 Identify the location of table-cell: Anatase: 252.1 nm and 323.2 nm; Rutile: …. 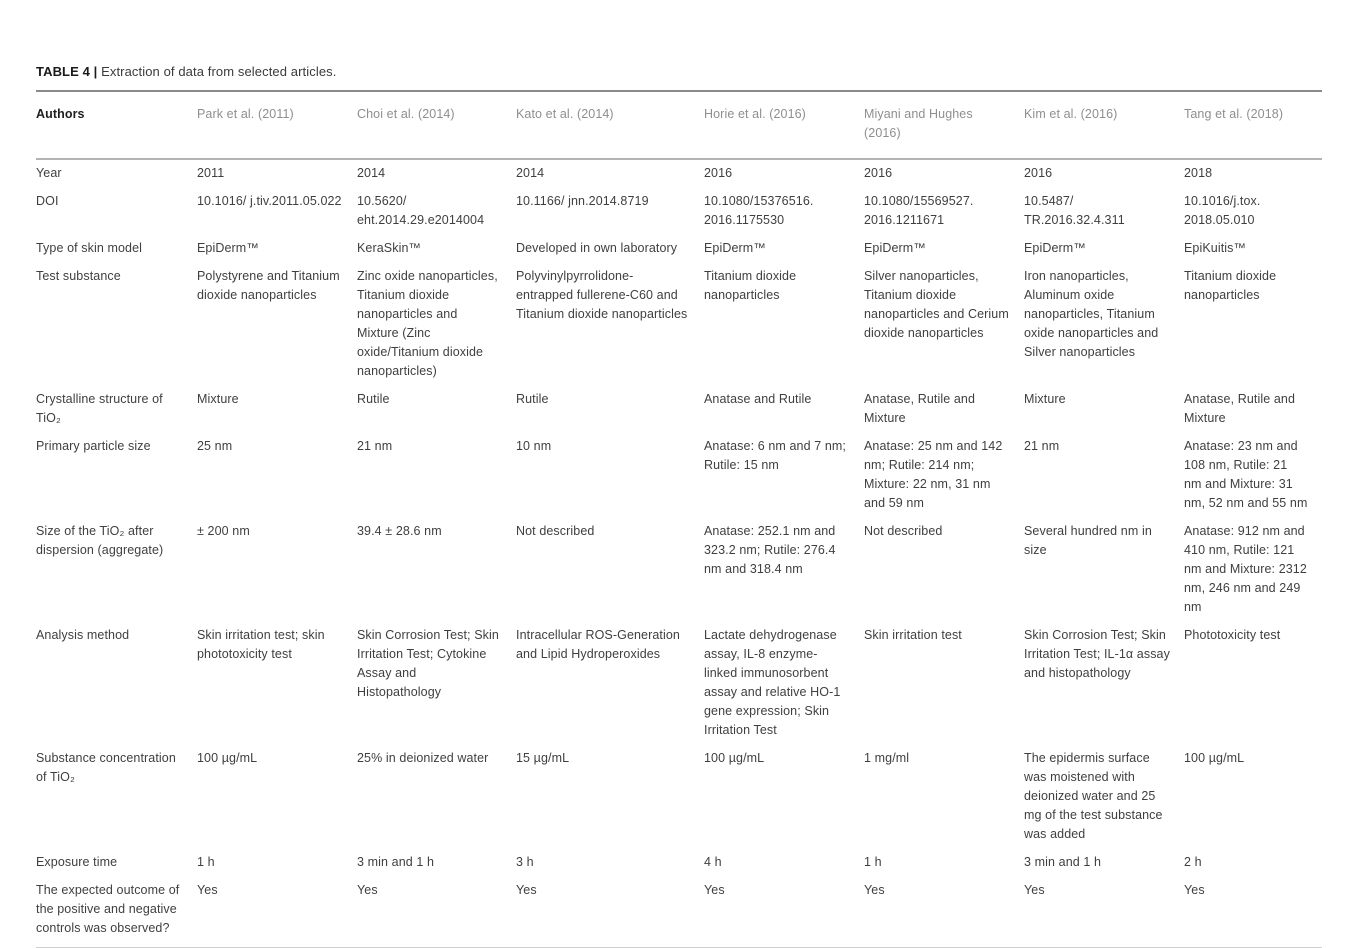
(770, 550).